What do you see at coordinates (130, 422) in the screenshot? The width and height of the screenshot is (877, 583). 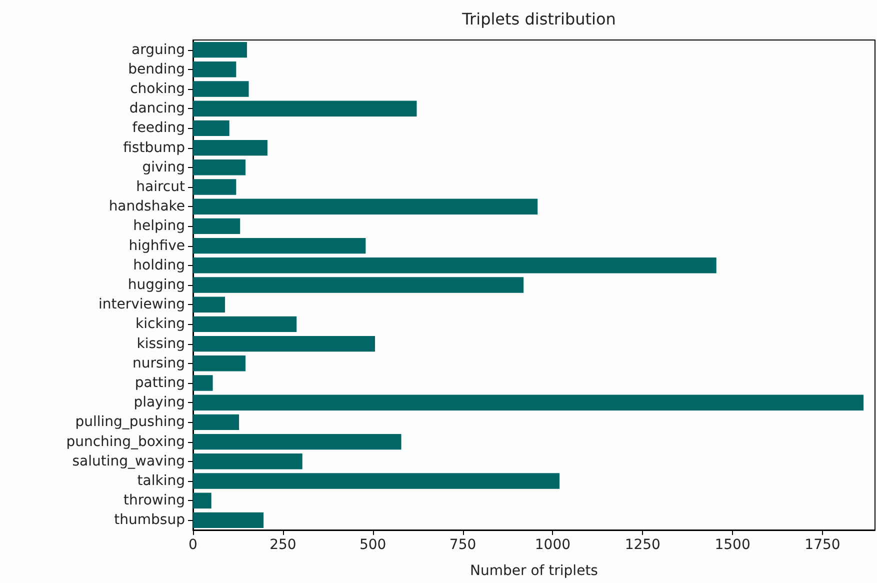 I see `y-tick-label: pulling_pushing` at bounding box center [130, 422].